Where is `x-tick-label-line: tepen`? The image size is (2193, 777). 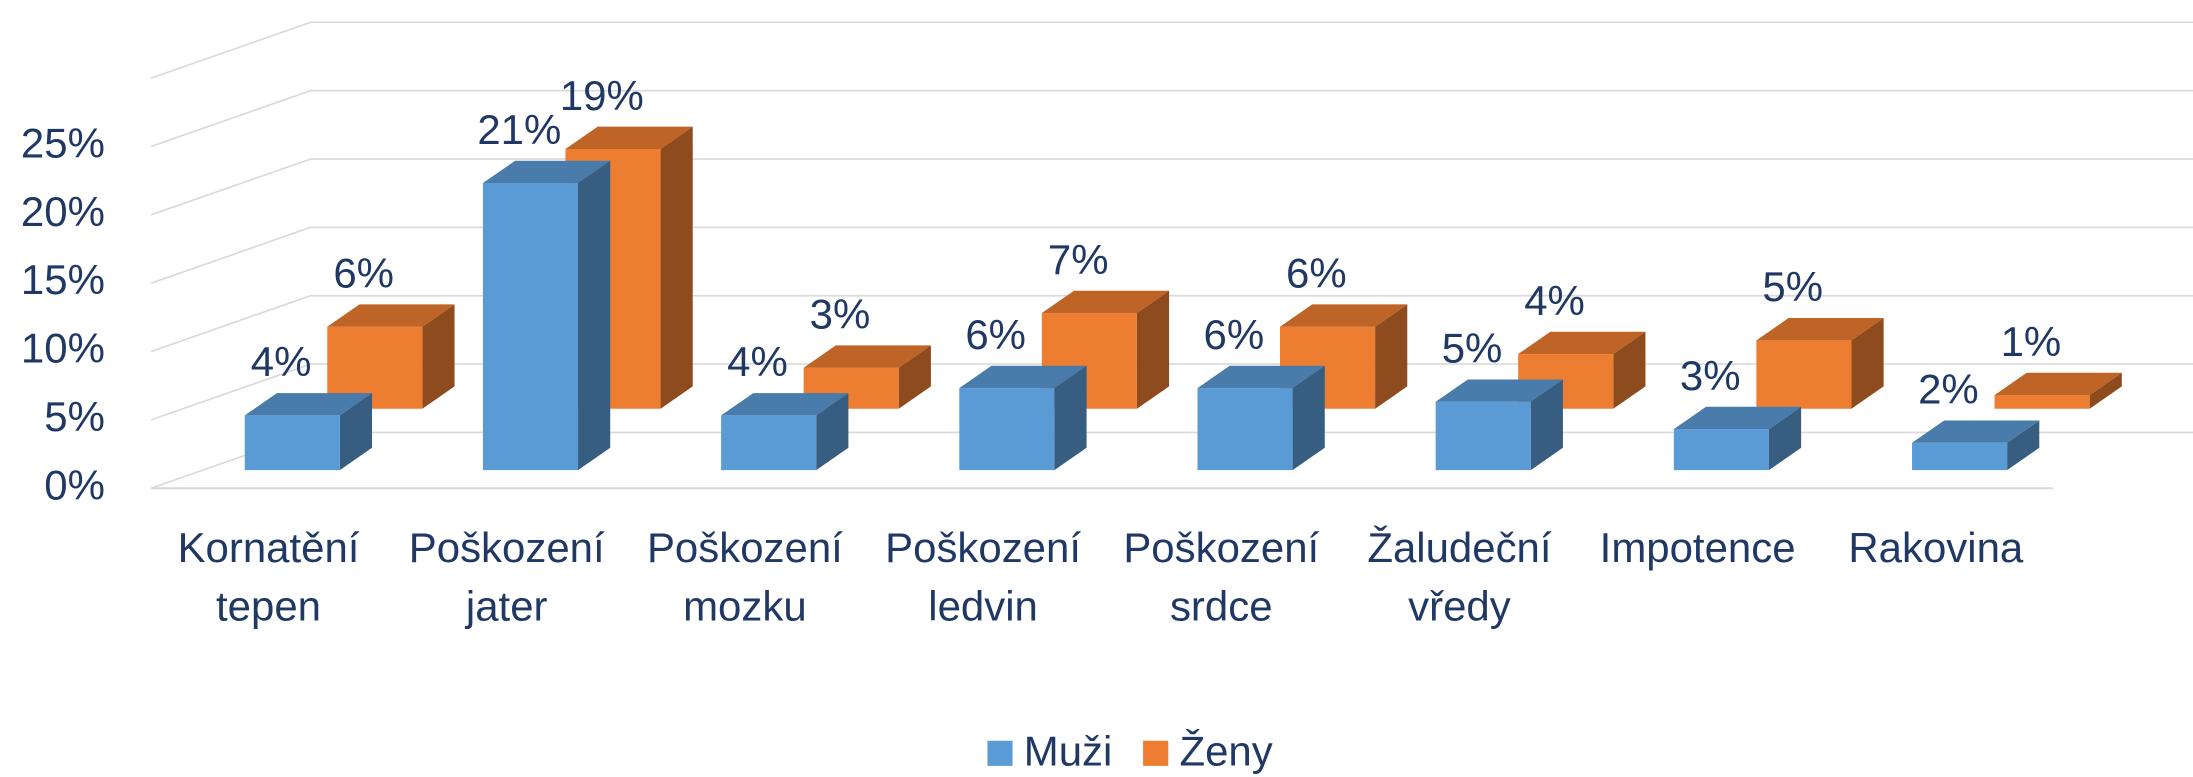
x-tick-label-line: tepen is located at coordinates (268, 606).